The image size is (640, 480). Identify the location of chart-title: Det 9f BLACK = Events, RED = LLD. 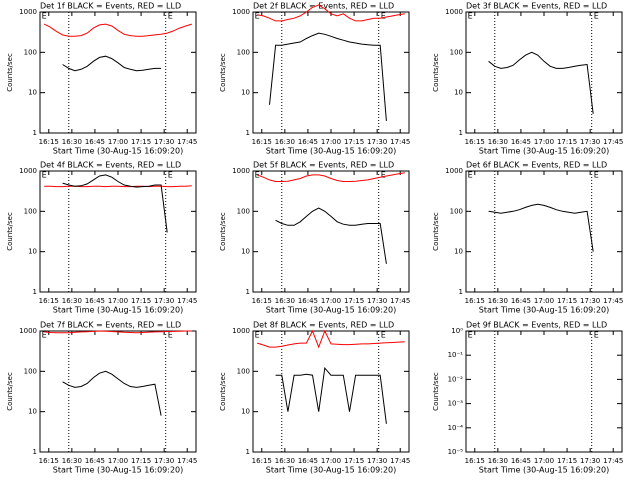
(536, 325).